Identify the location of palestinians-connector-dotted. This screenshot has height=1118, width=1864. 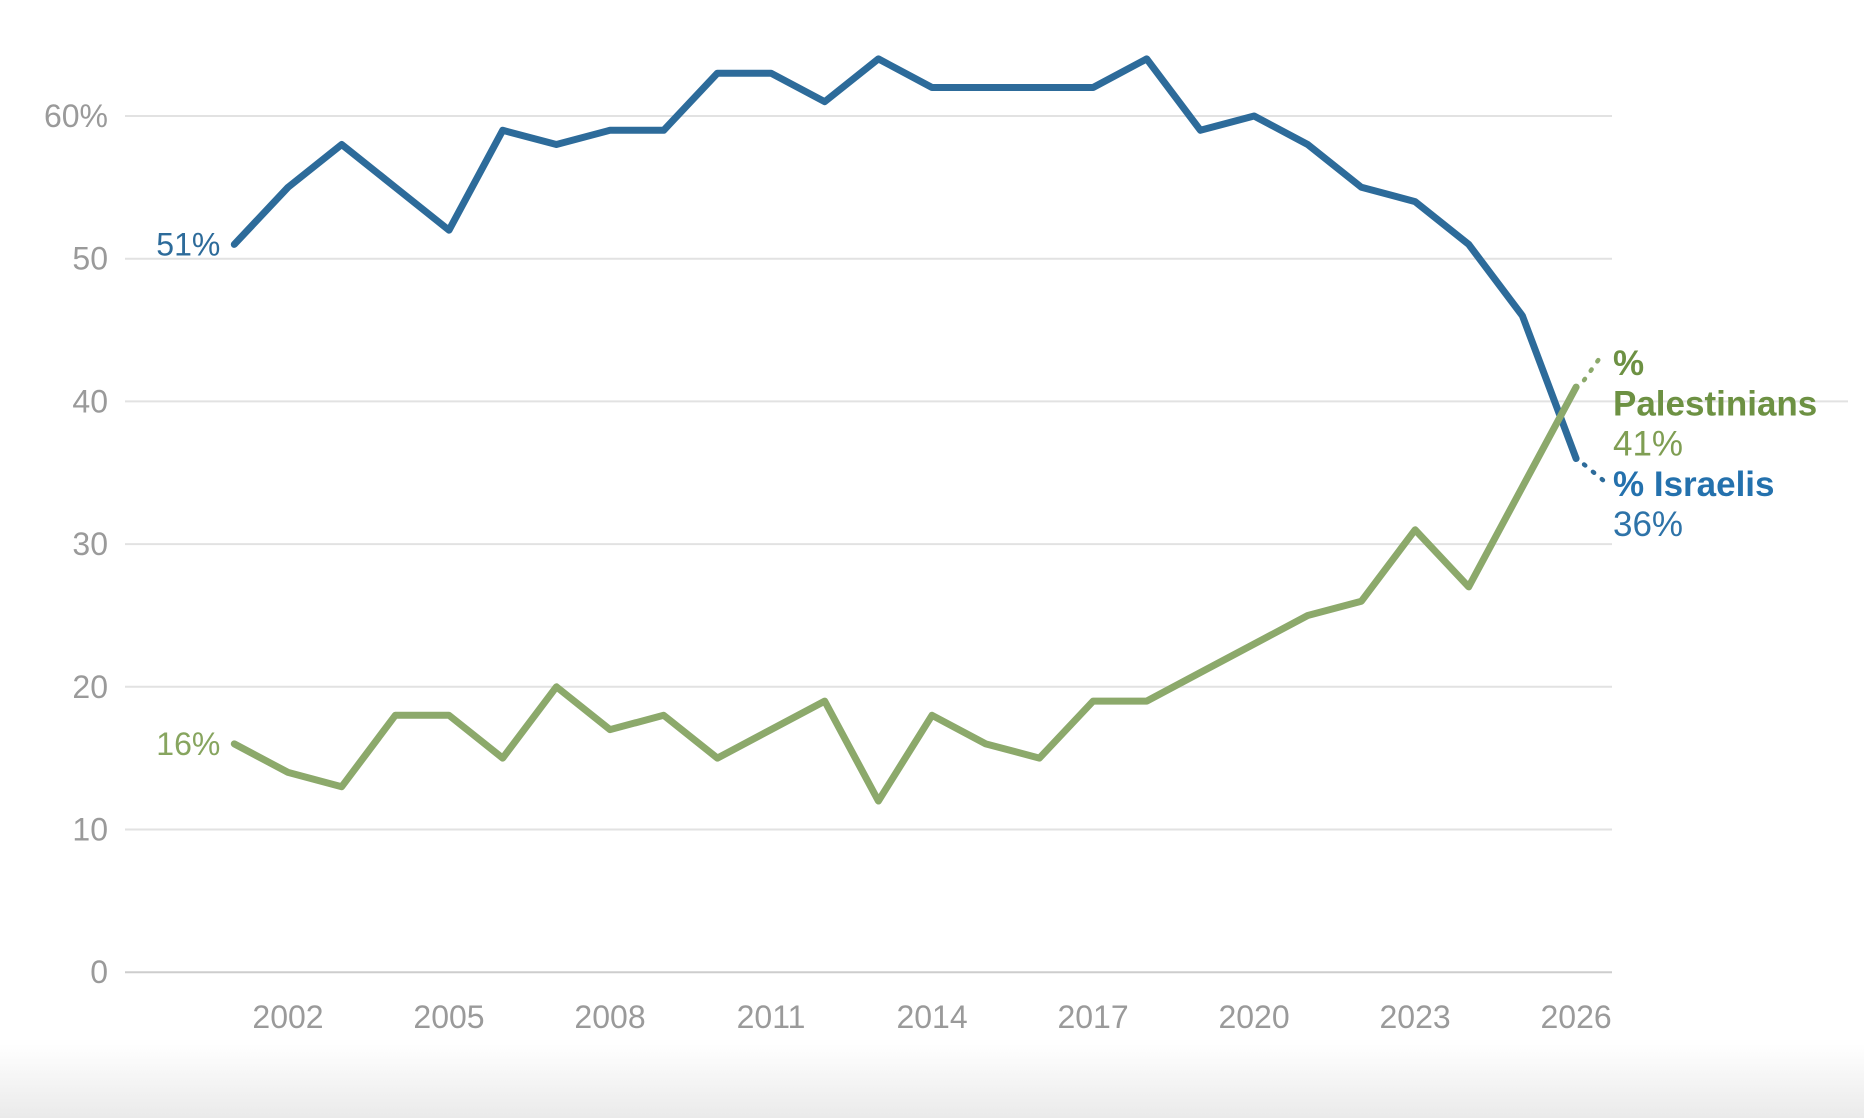
(1594, 366).